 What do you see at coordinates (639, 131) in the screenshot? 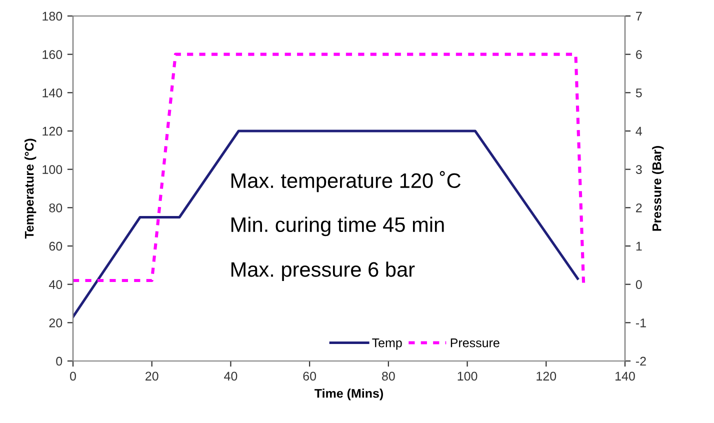
I see `y2-tick-label: 4` at bounding box center [639, 131].